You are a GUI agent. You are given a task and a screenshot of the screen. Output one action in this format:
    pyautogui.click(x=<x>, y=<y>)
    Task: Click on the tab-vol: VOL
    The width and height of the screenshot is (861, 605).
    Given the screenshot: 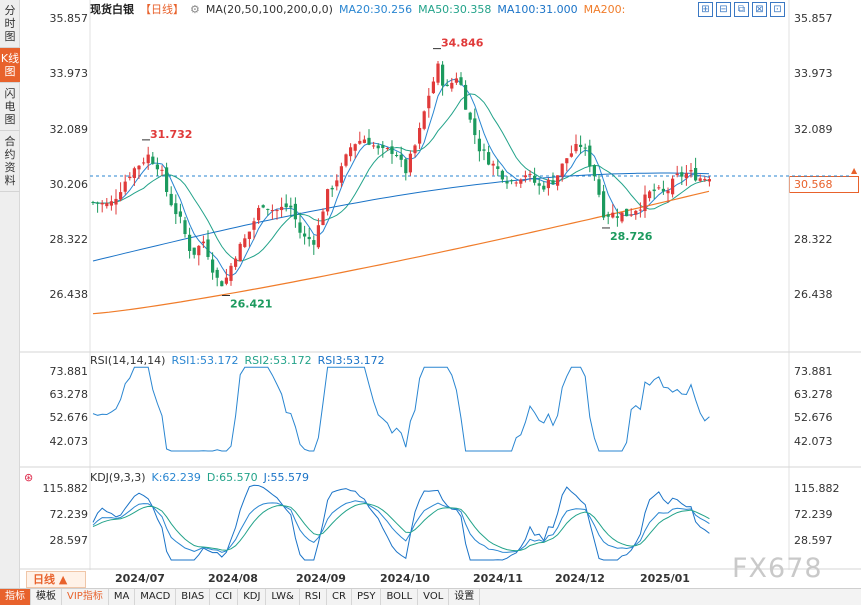 What is the action you would take?
    pyautogui.click(x=434, y=597)
    